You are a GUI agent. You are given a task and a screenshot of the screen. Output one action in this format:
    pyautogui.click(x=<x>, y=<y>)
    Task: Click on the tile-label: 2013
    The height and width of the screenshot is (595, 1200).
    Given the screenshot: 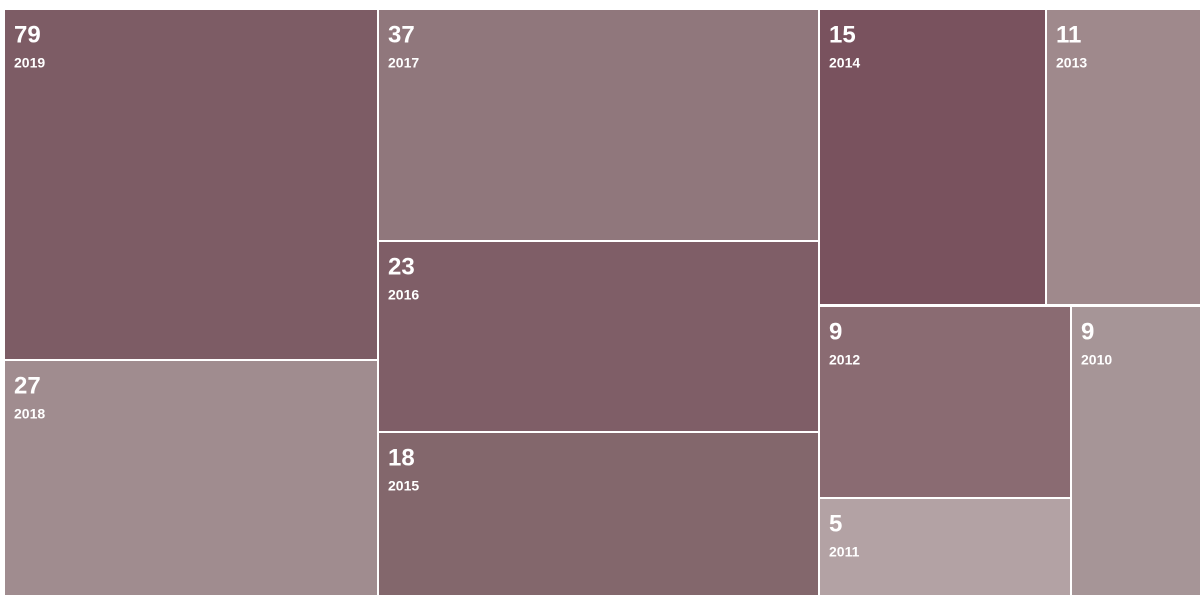 What is the action you would take?
    pyautogui.click(x=1071, y=63)
    